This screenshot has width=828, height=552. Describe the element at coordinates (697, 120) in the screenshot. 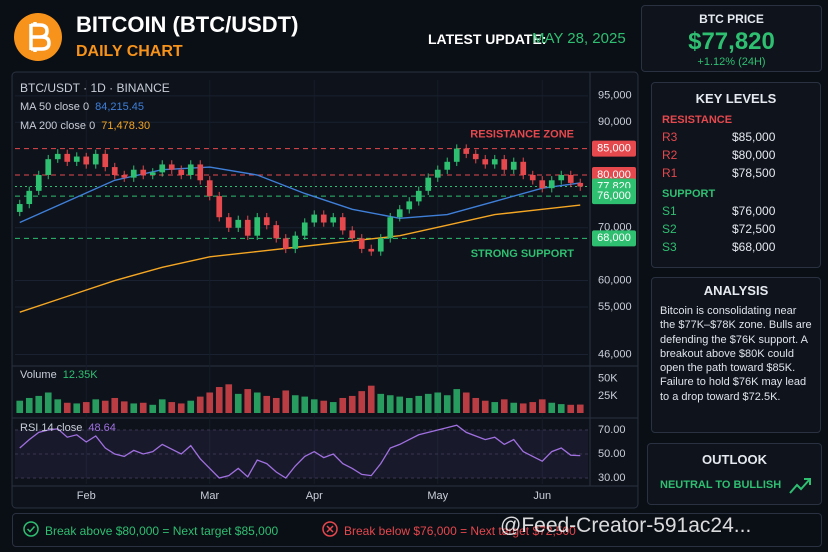

I see `resistance-label: RESISTANCE` at that location.